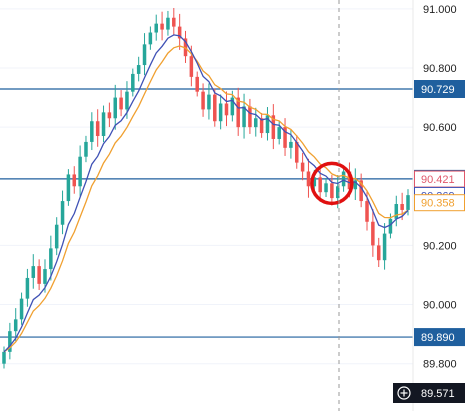  I want to click on price-axis: 91.000 90.800 90.600 90.200 90.000 89.800, so click(440, 187).